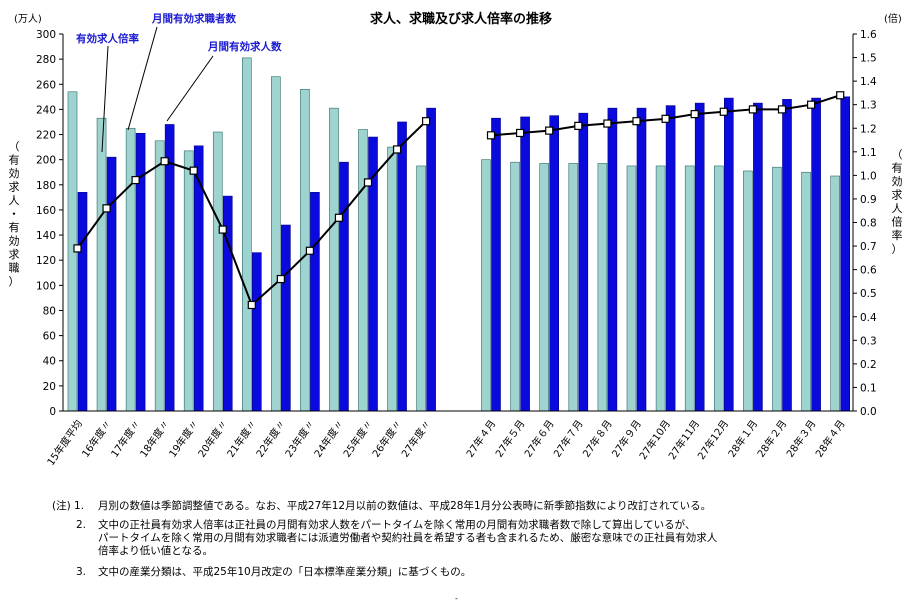 Image resolution: width=921 pixels, height=603 pixels. Describe the element at coordinates (868, 247) in the screenshot. I see `right-tick-label: 0.7` at that location.